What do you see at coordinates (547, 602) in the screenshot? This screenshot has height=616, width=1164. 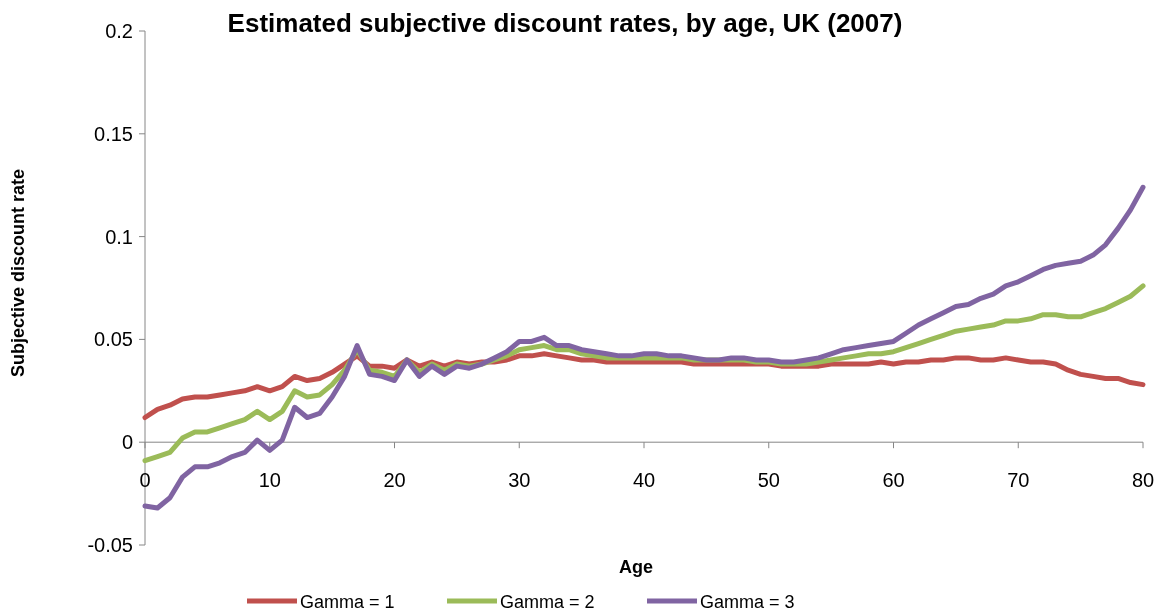 I see `legend-label: Gamma = 2` at bounding box center [547, 602].